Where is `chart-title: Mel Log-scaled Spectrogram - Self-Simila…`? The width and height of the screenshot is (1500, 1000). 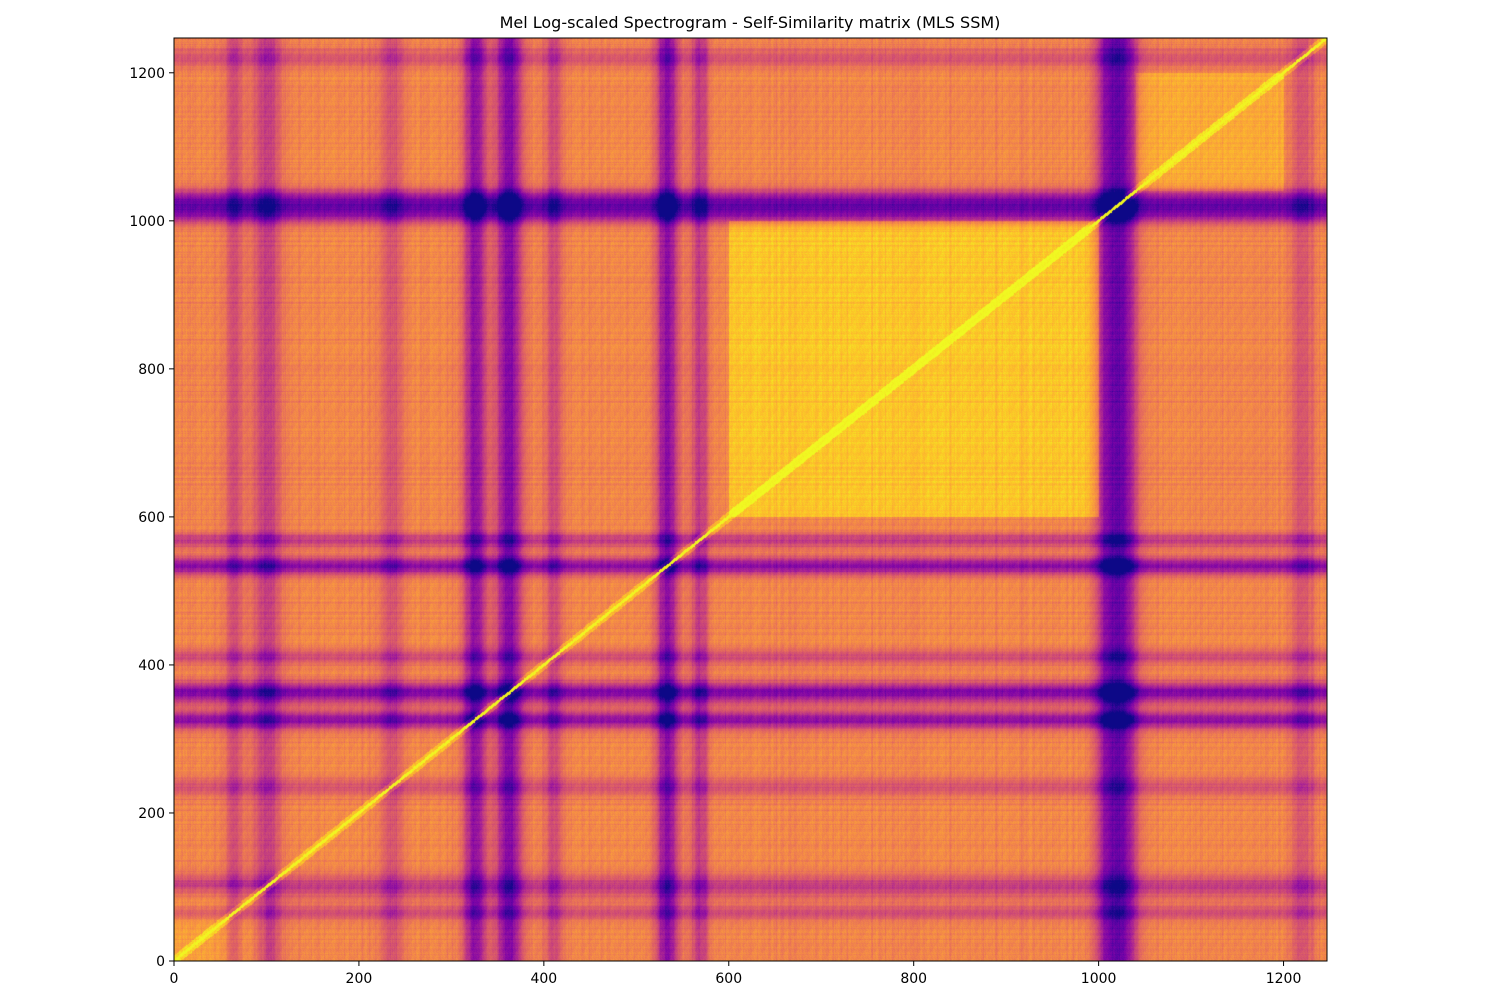
chart-title: Mel Log-scaled Spectrogram - Self-Simila… is located at coordinates (750, 22).